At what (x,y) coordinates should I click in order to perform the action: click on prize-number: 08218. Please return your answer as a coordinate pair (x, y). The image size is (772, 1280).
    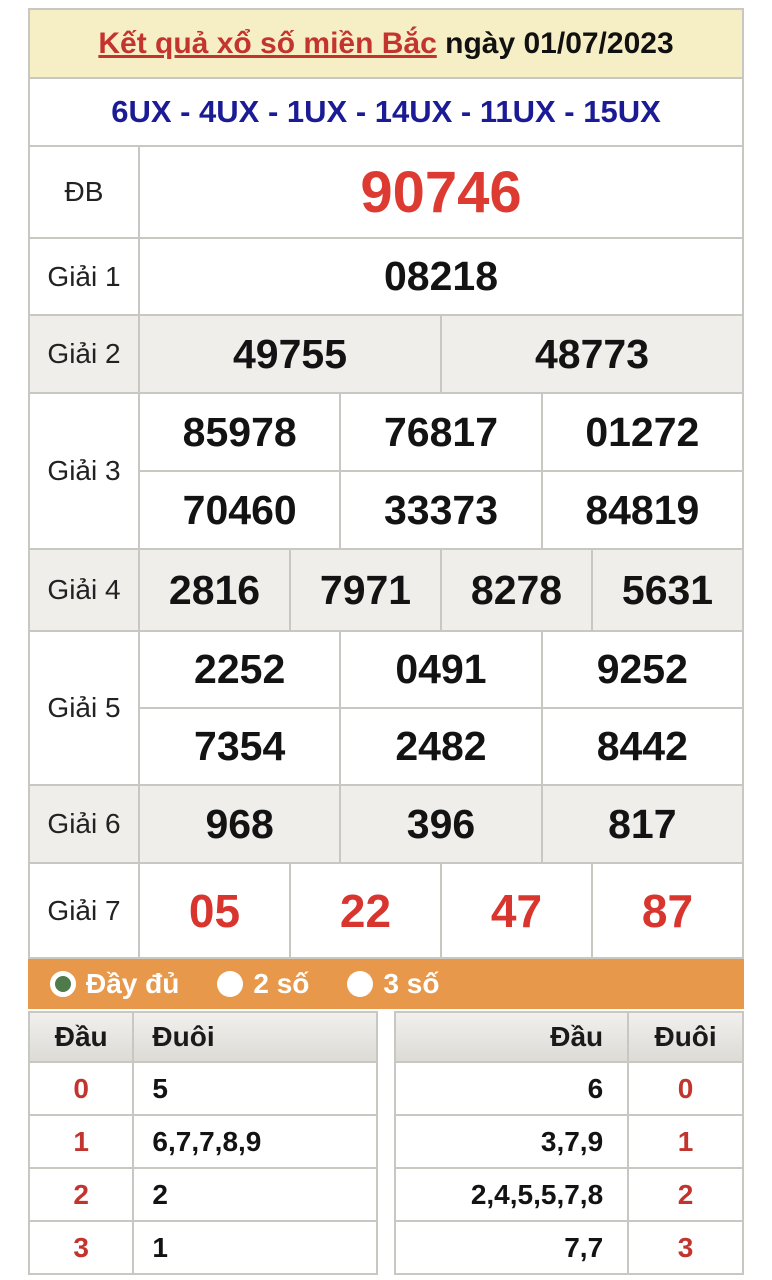
    Looking at the image, I should click on (440, 276).